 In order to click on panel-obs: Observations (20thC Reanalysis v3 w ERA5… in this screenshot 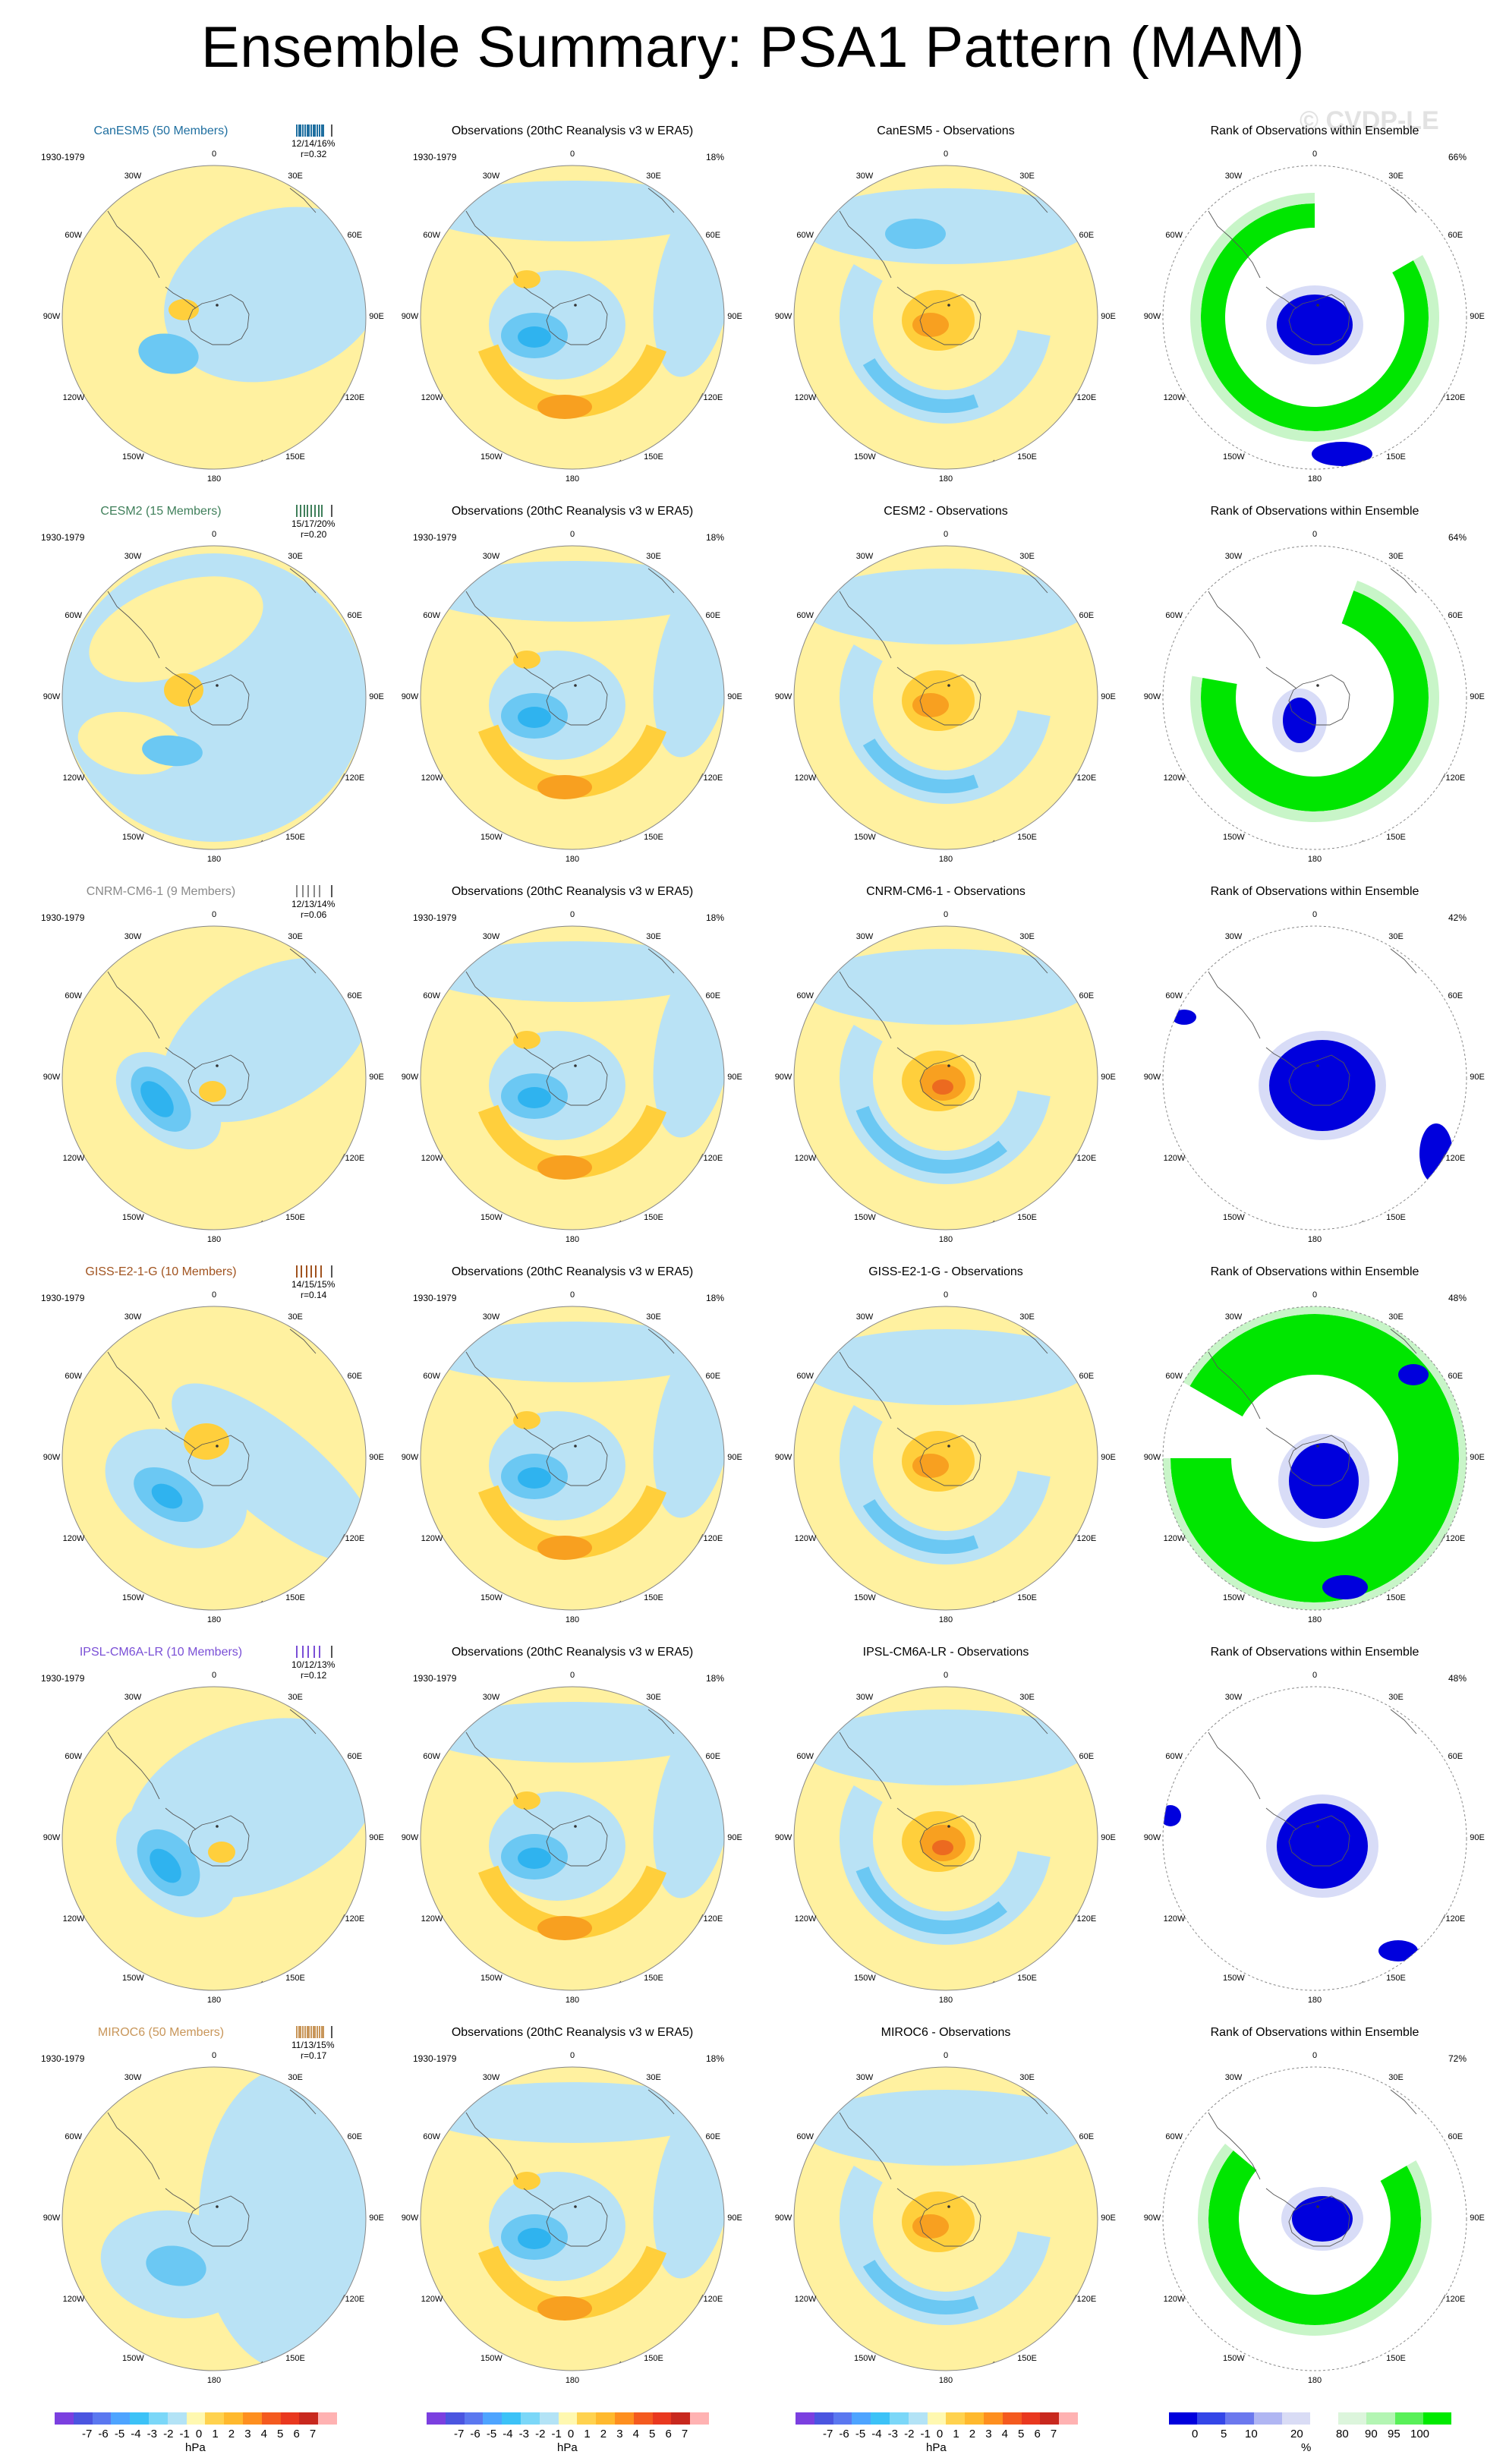, I will do `click(572, 687)`.